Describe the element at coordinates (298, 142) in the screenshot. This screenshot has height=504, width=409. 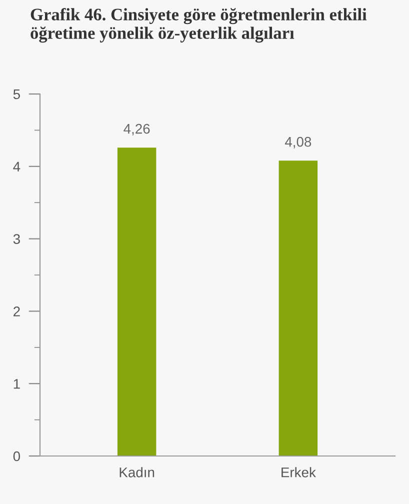
I see `data-label: 4,08` at that location.